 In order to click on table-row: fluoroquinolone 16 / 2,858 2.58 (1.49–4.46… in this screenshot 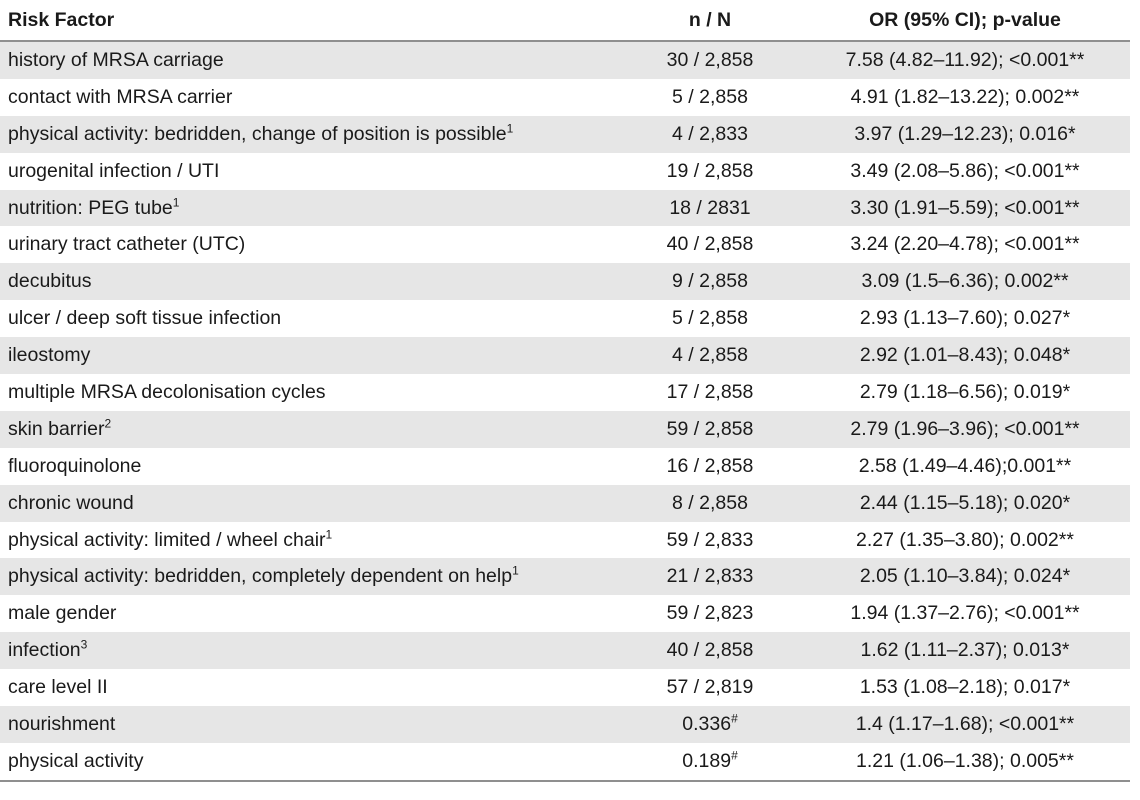, I will do `click(565, 466)`.